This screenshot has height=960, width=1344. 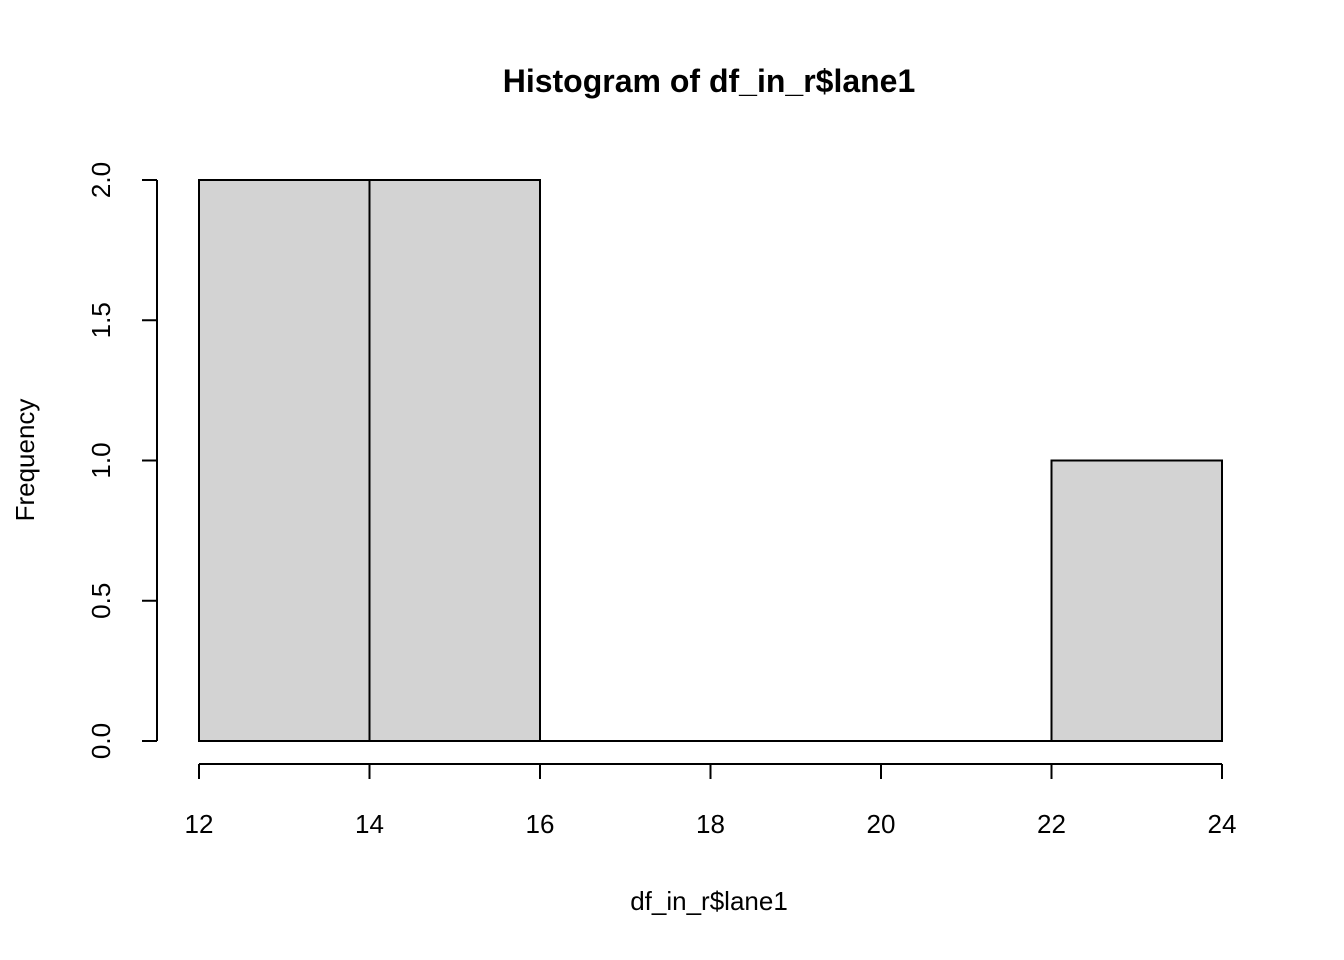 I want to click on y-tick-label-4: 2.0, so click(x=101, y=180).